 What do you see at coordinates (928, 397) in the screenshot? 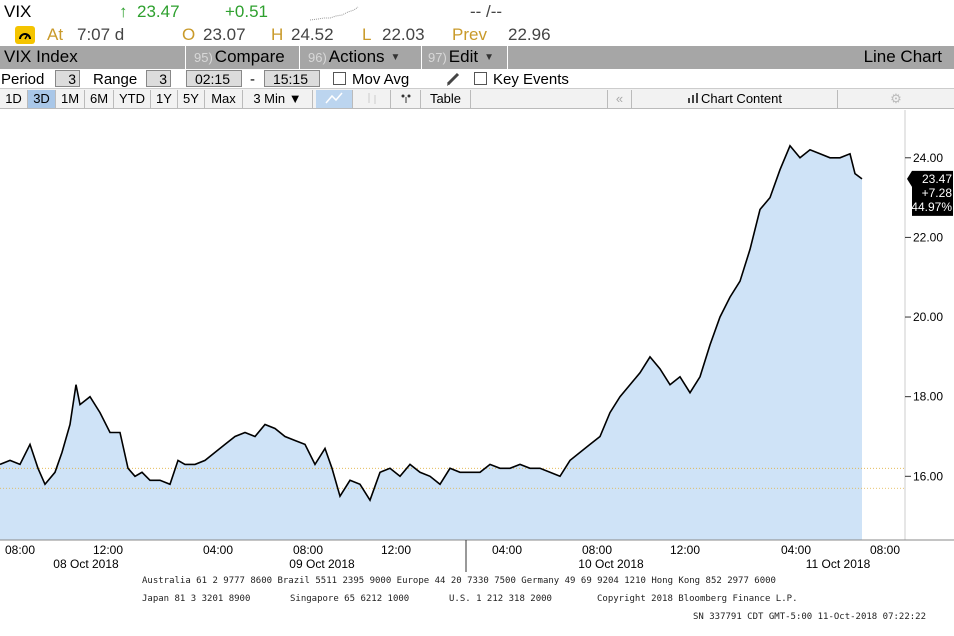
I see `y-tick-label: 18.00` at bounding box center [928, 397].